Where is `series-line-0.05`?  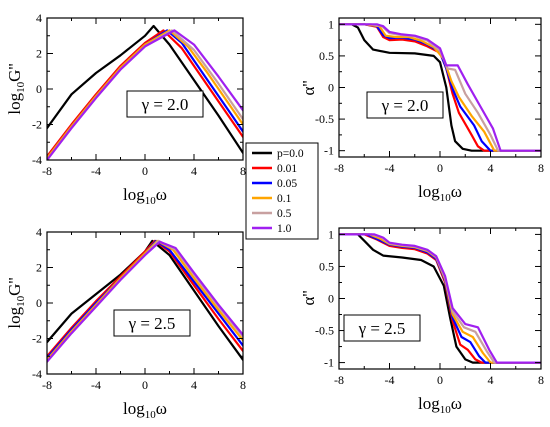 series-line-0.05 is located at coordinates (440, 87).